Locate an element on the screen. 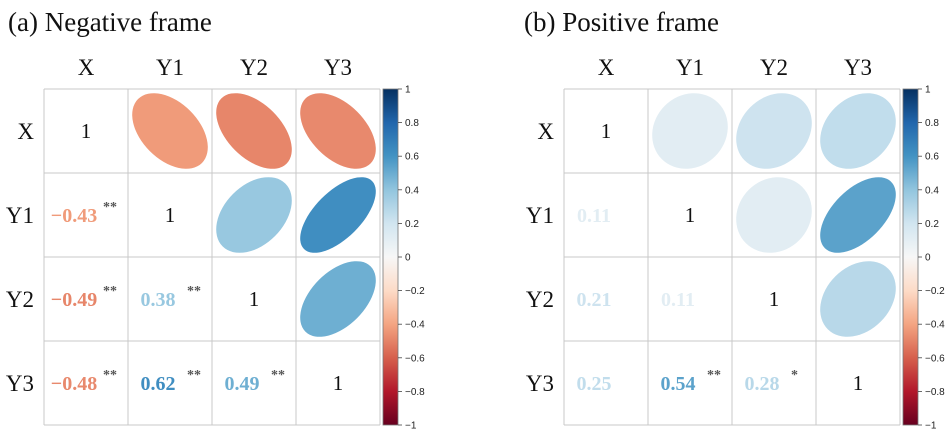 The width and height of the screenshot is (945, 433). correlation-label: 0.28 is located at coordinates (762, 384).